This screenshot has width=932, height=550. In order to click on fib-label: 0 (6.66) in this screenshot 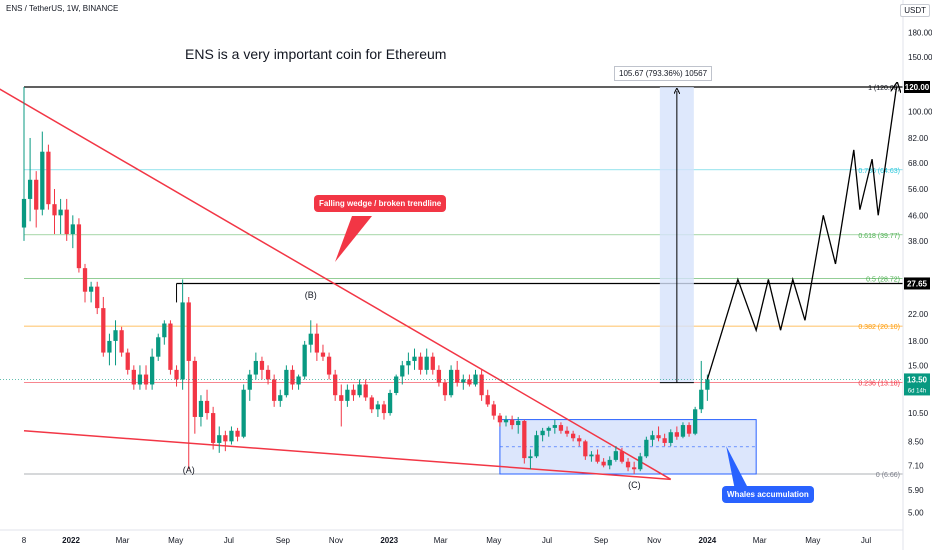, I will do `click(888, 475)`.